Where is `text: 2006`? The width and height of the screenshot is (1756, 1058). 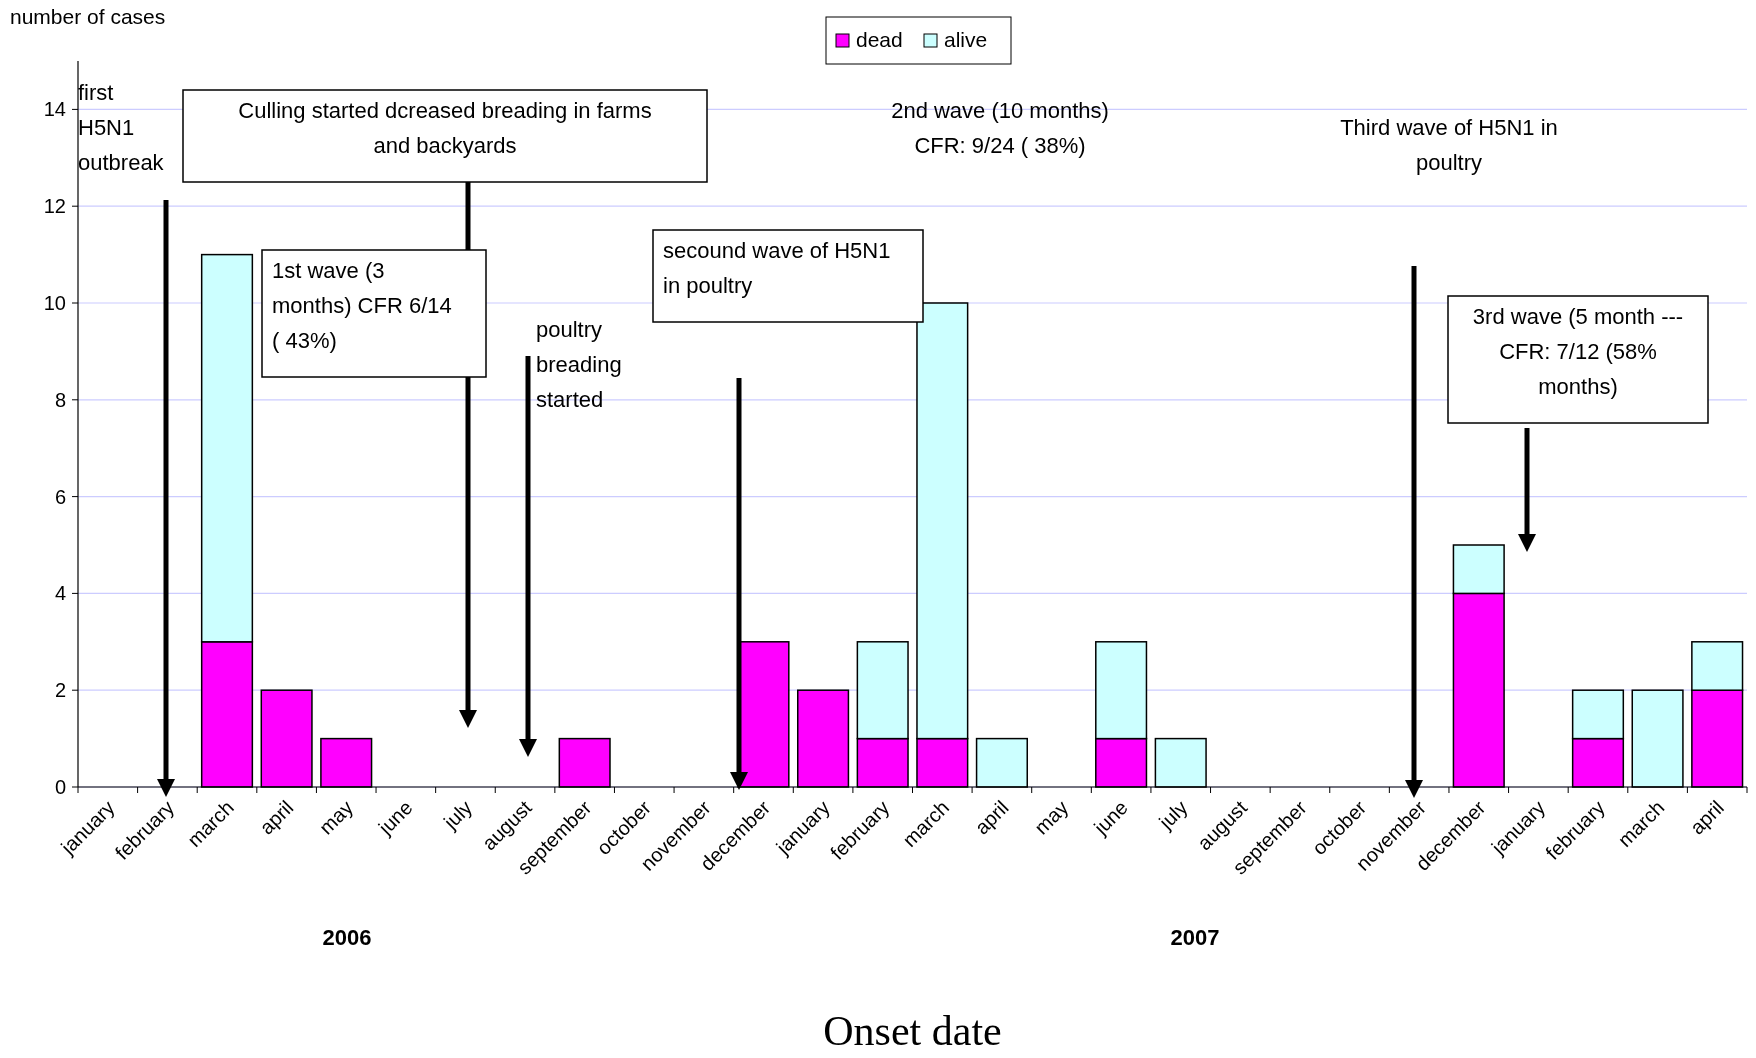 text: 2006 is located at coordinates (347, 937).